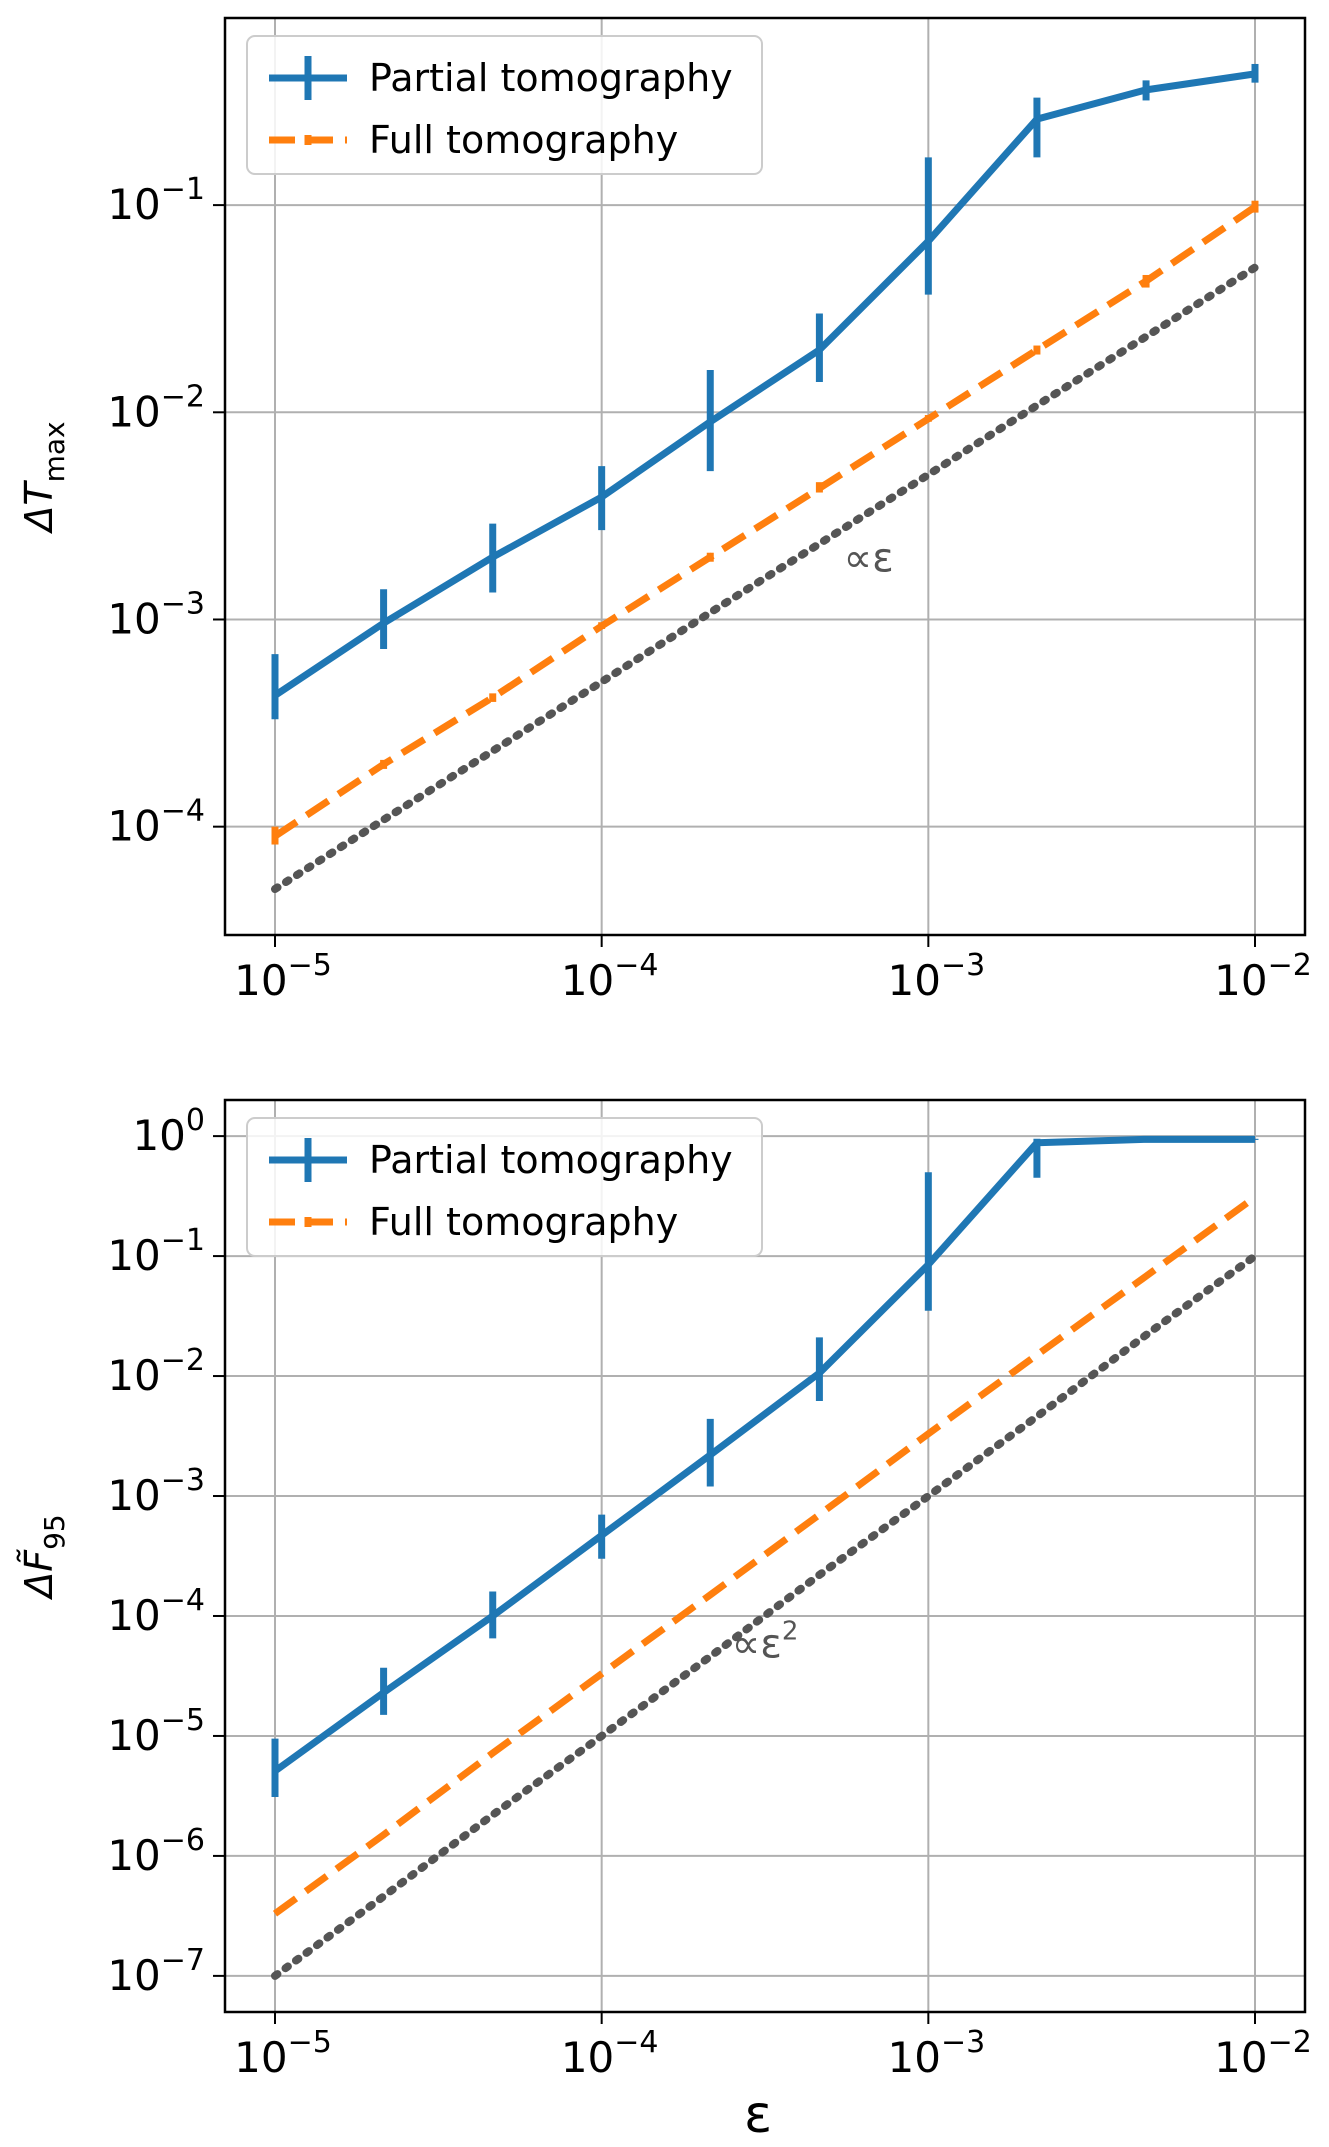 Image resolution: width=1329 pixels, height=2147 pixels. What do you see at coordinates (156, 1971) in the screenshot?
I see `y-tick-label: 10⁻⁷` at bounding box center [156, 1971].